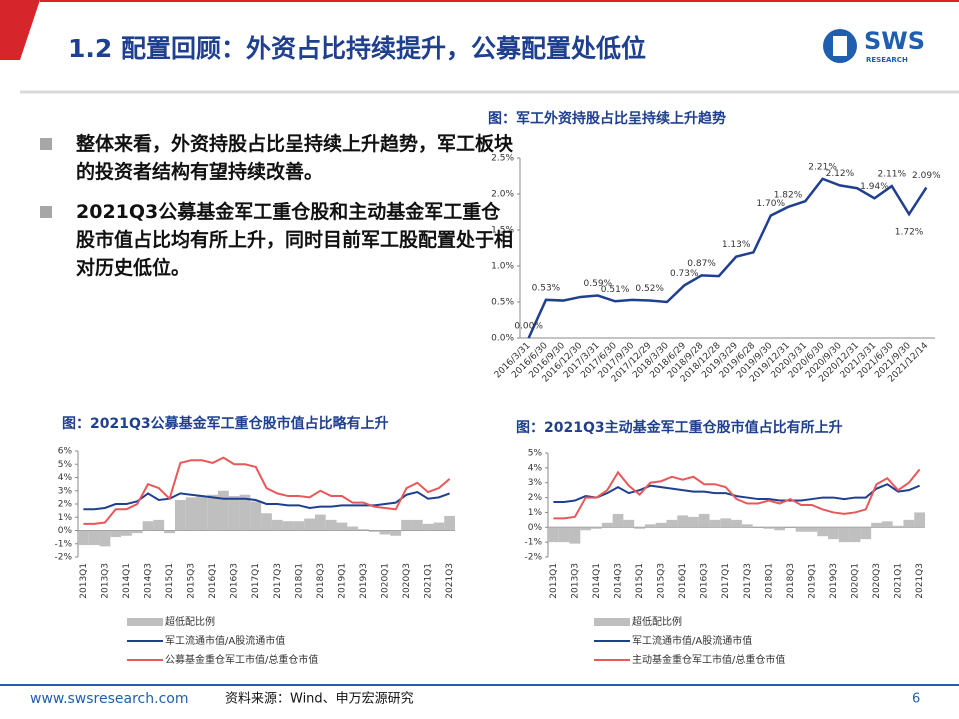  What do you see at coordinates (840, 174) in the screenshot?
I see `data-label: 2.12%` at bounding box center [840, 174].